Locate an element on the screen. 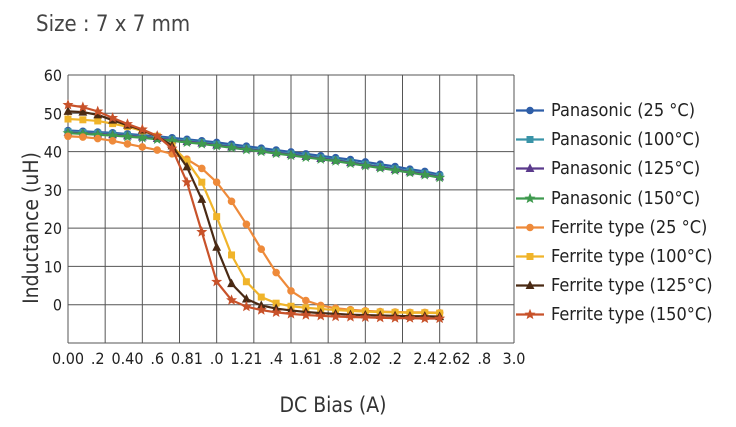 This screenshot has height=427, width=736. legend-item: Ferrite type (25 °C) is located at coordinates (621, 227).